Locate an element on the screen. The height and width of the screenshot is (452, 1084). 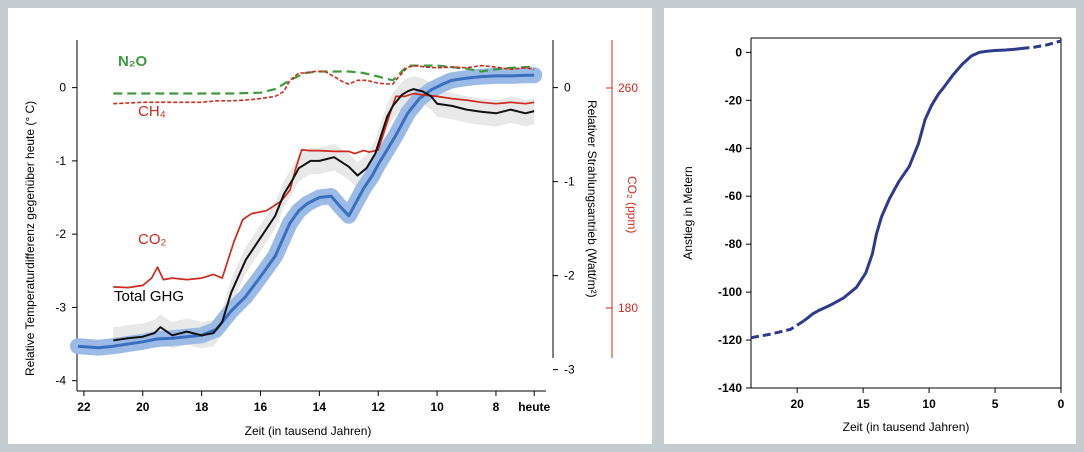
sea-level-x-tick-label: 5 is located at coordinates (995, 404).